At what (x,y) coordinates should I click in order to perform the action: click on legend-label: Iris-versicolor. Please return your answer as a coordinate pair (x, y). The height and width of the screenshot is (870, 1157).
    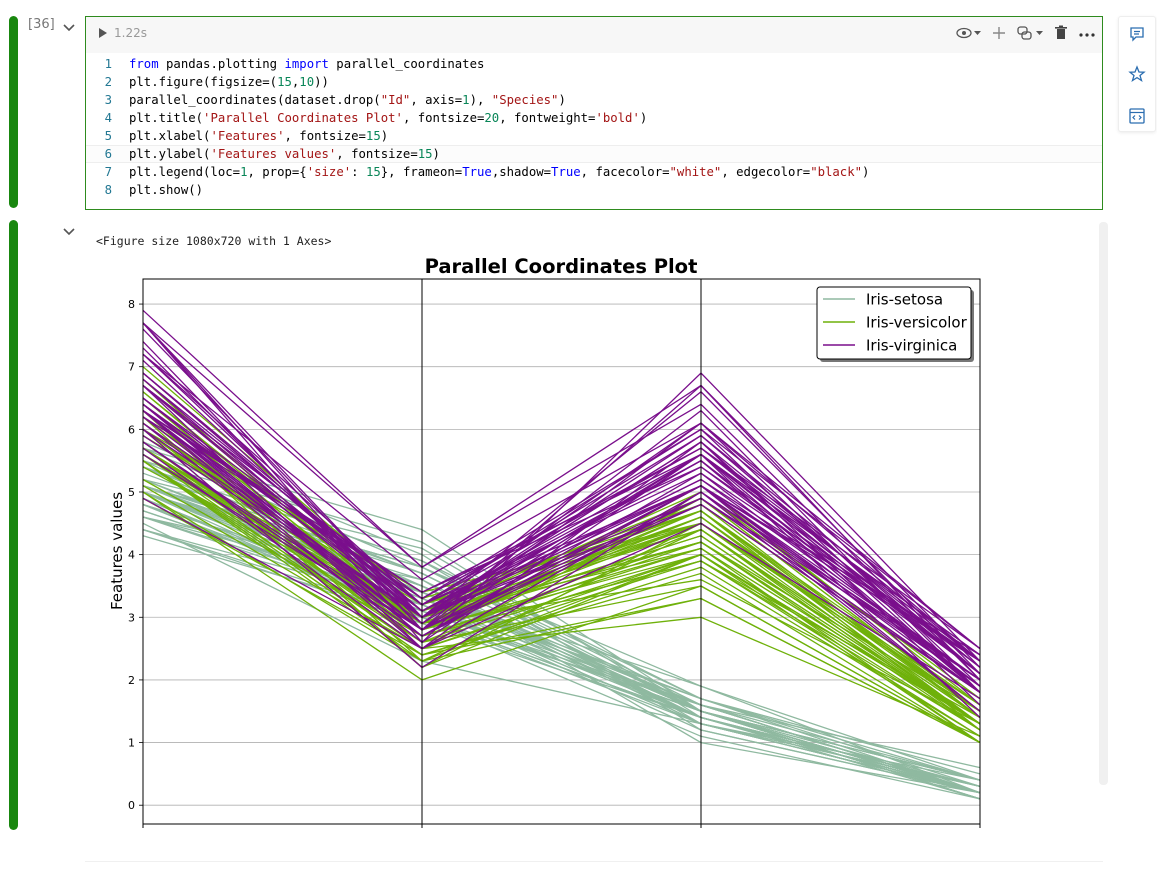
    Looking at the image, I should click on (917, 323).